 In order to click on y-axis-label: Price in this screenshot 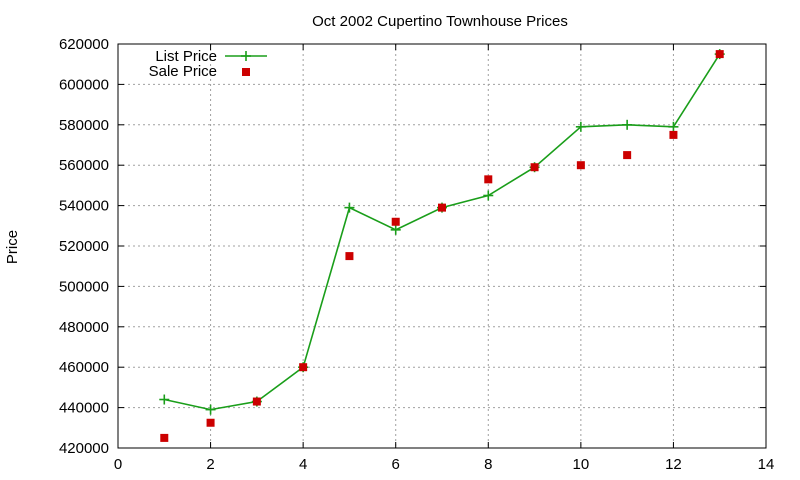, I will do `click(12, 247)`.